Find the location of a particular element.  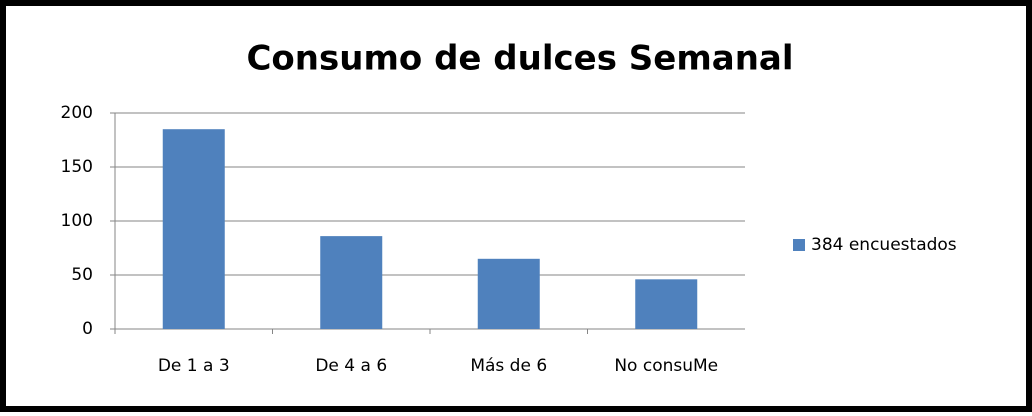

legend-label: 384 encuestados is located at coordinates (884, 245).